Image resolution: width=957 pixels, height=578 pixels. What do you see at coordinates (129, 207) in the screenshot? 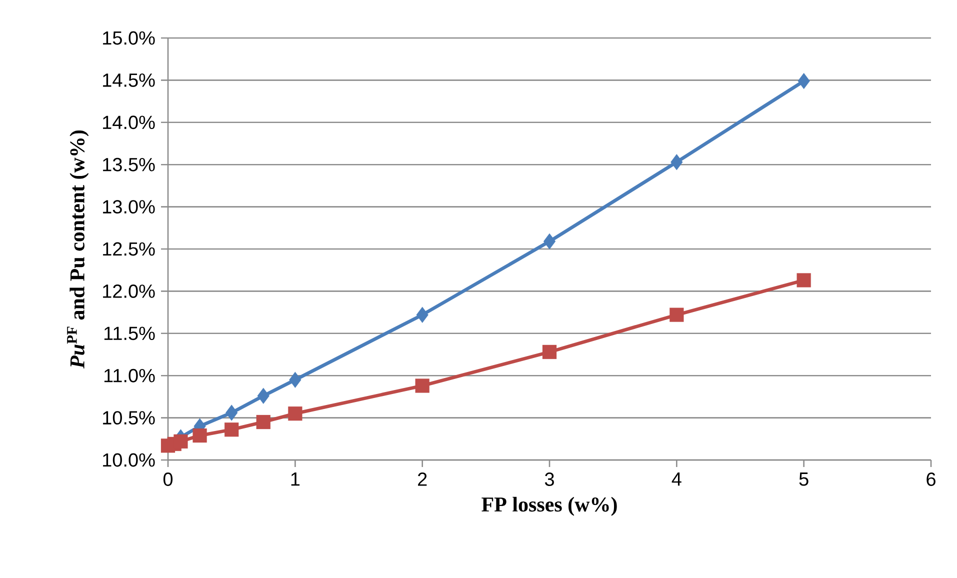
I see `y-tick-label: 13.0%` at bounding box center [129, 207].